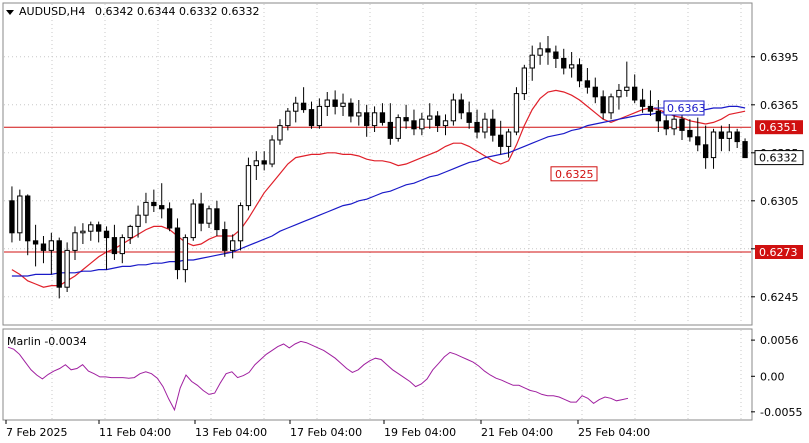 The width and height of the screenshot is (809, 443). I want to click on current-price-tag, so click(779, 158).